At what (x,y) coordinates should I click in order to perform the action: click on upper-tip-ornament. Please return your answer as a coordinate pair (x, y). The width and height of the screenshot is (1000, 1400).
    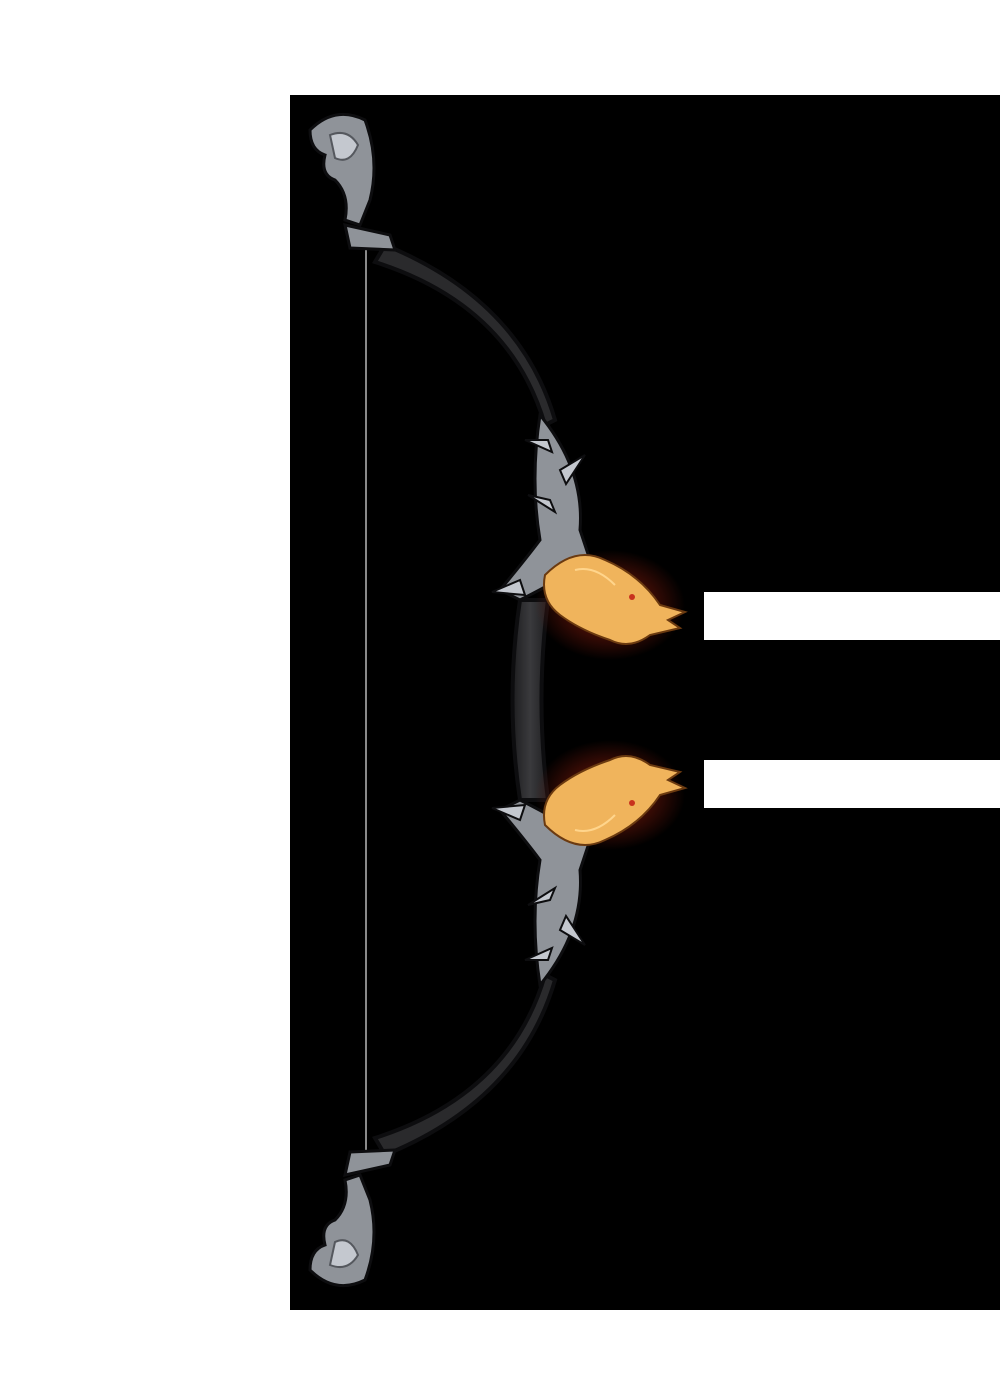
    Looking at the image, I should click on (353, 182).